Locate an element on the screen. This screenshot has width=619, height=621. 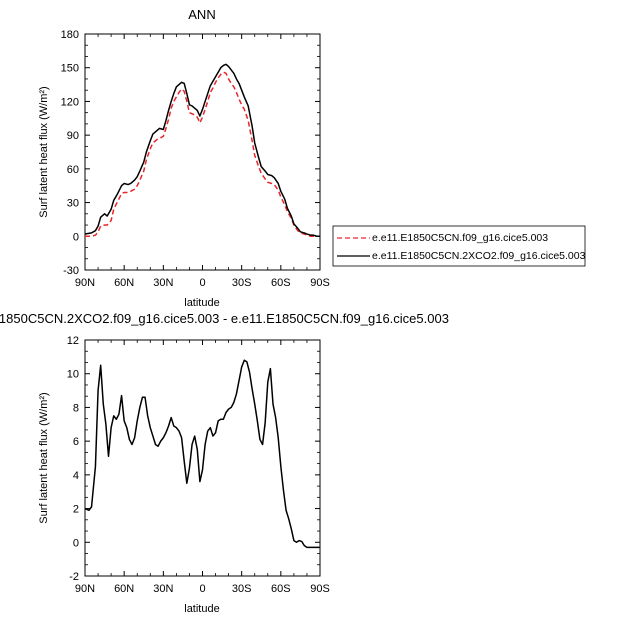
bottom-x-tick-label: 60N is located at coordinates (124, 589).